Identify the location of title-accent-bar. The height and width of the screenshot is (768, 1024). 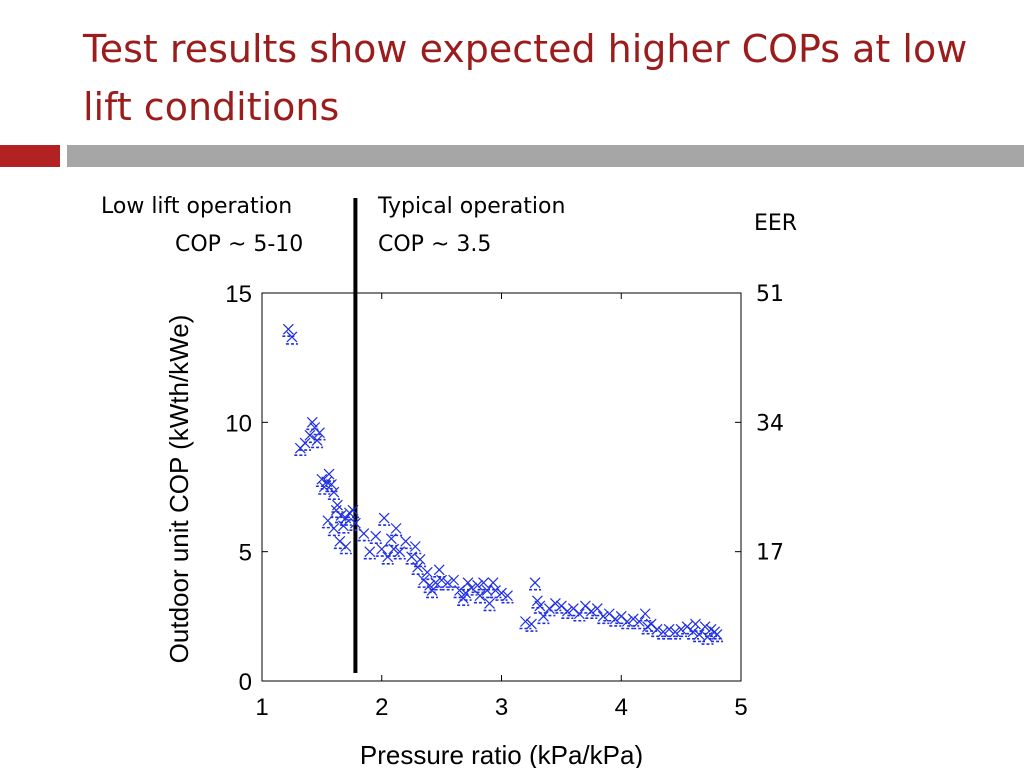
(30, 156).